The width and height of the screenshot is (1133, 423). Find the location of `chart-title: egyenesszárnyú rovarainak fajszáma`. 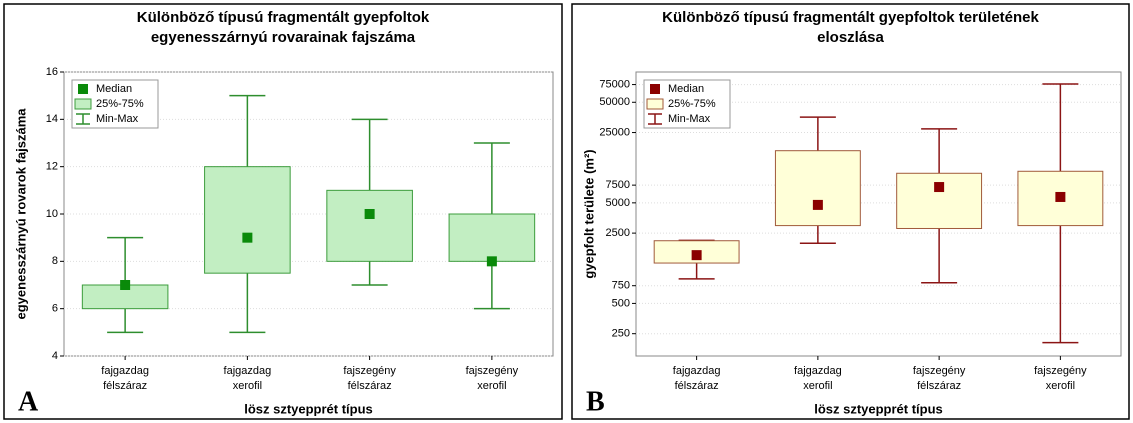

chart-title: egyenesszárnyú rovarainak fajszáma is located at coordinates (283, 37).